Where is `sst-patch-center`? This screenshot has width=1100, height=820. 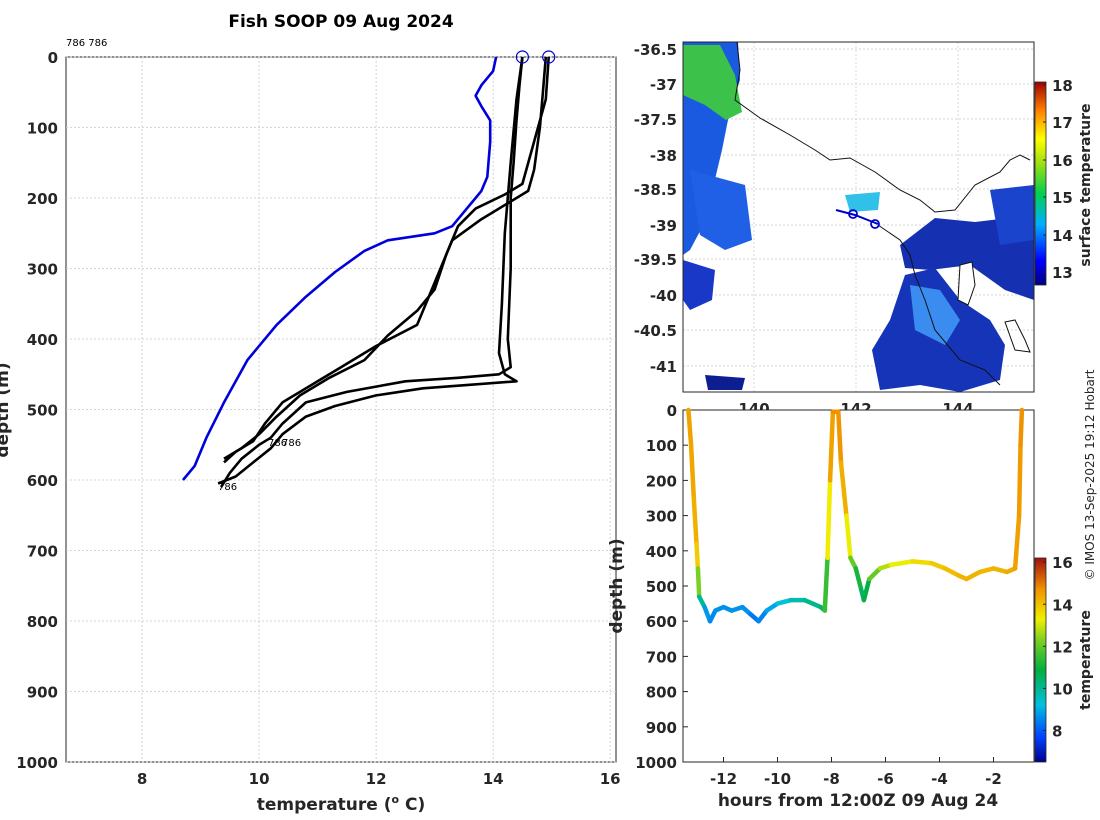
sst-patch-center is located at coordinates (862, 202).